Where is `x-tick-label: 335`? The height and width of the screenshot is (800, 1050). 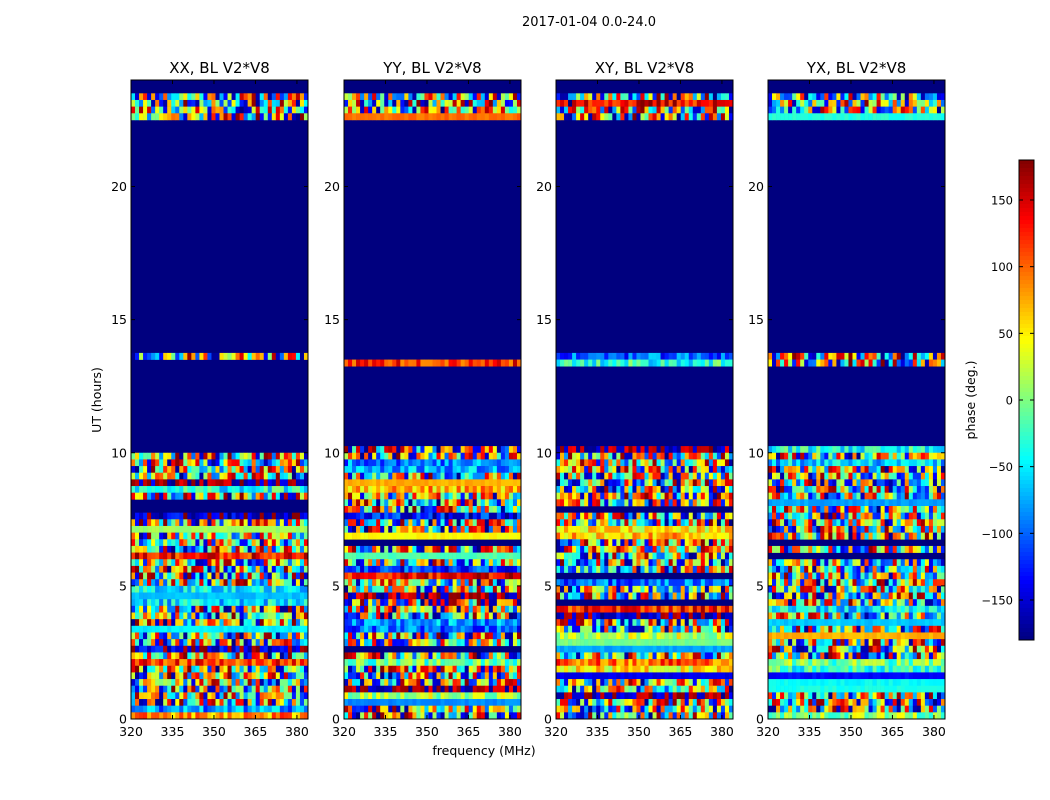 x-tick-label: 335 is located at coordinates (386, 731).